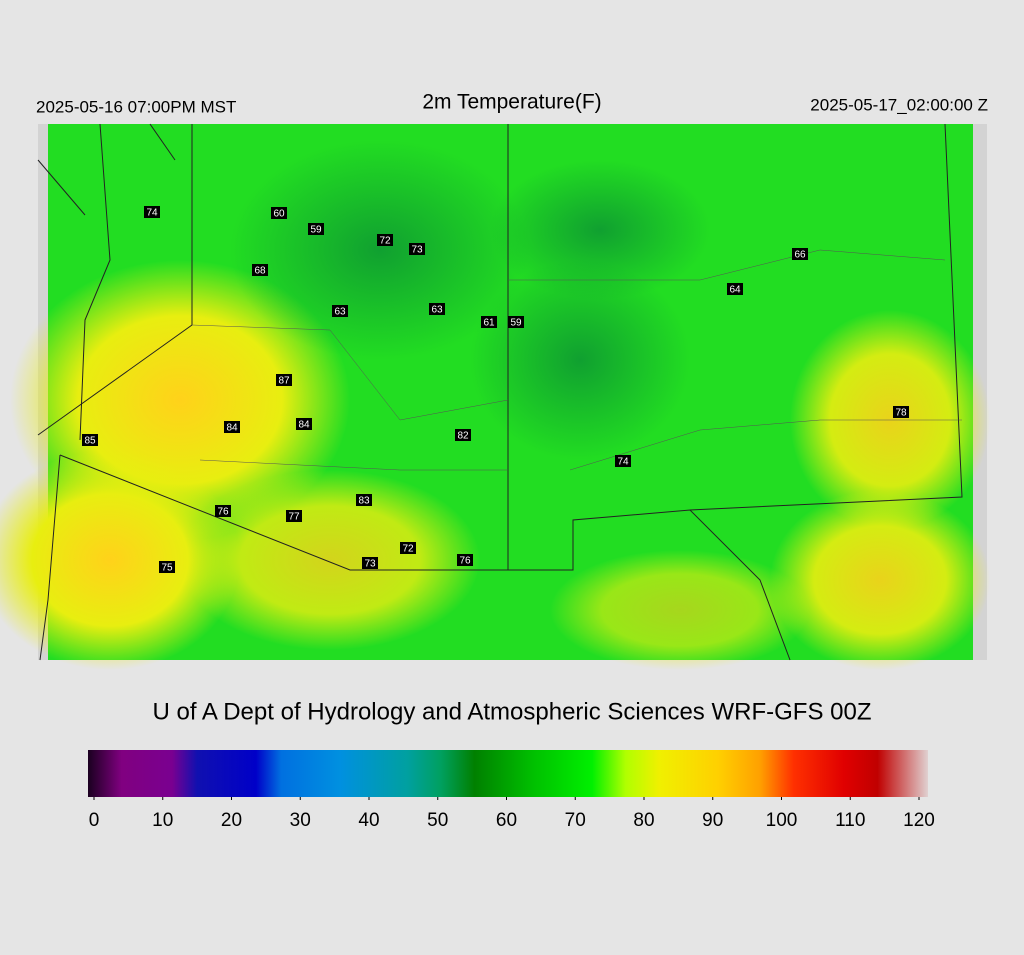  I want to click on colorbar-tick-label: 70, so click(575, 820).